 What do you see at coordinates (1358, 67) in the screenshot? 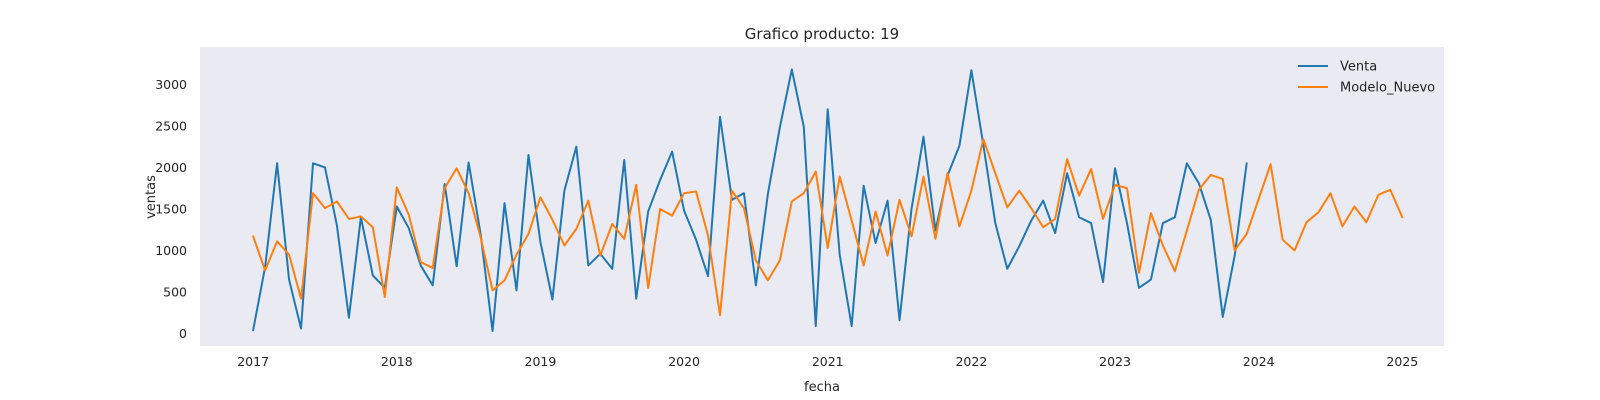
I see `legend-label: Venta` at bounding box center [1358, 67].